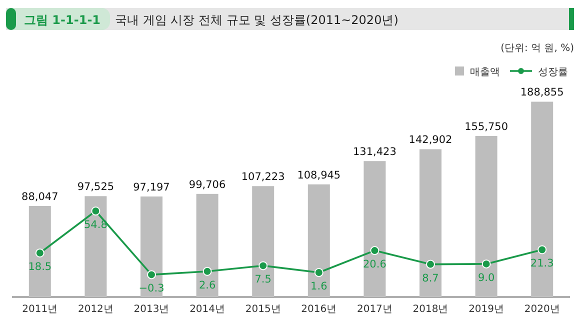 Image resolution: width=580 pixels, height=318 pixels. Describe the element at coordinates (430, 309) in the screenshot. I see `x-tick-label: 2018년` at that location.